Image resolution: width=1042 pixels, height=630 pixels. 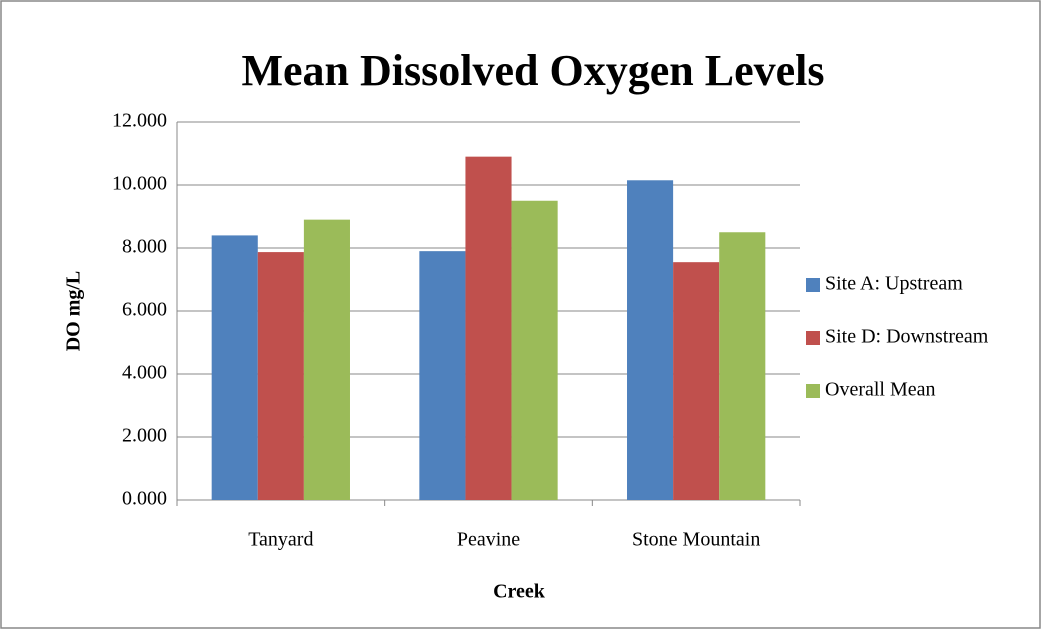 I want to click on legend-label: Overall Mean, so click(x=880, y=390).